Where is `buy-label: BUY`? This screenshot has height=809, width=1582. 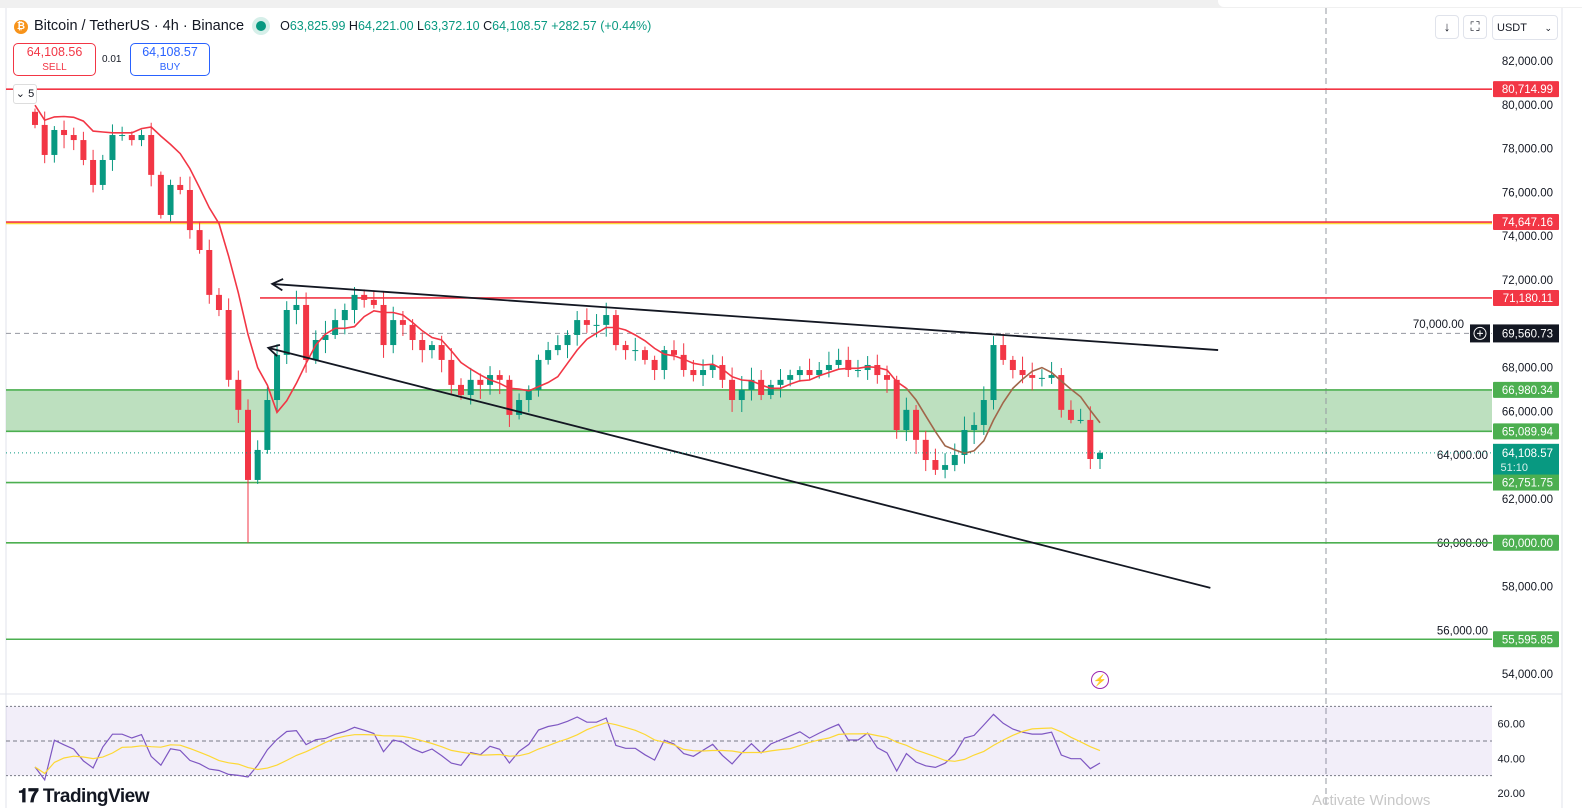 buy-label: BUY is located at coordinates (170, 67).